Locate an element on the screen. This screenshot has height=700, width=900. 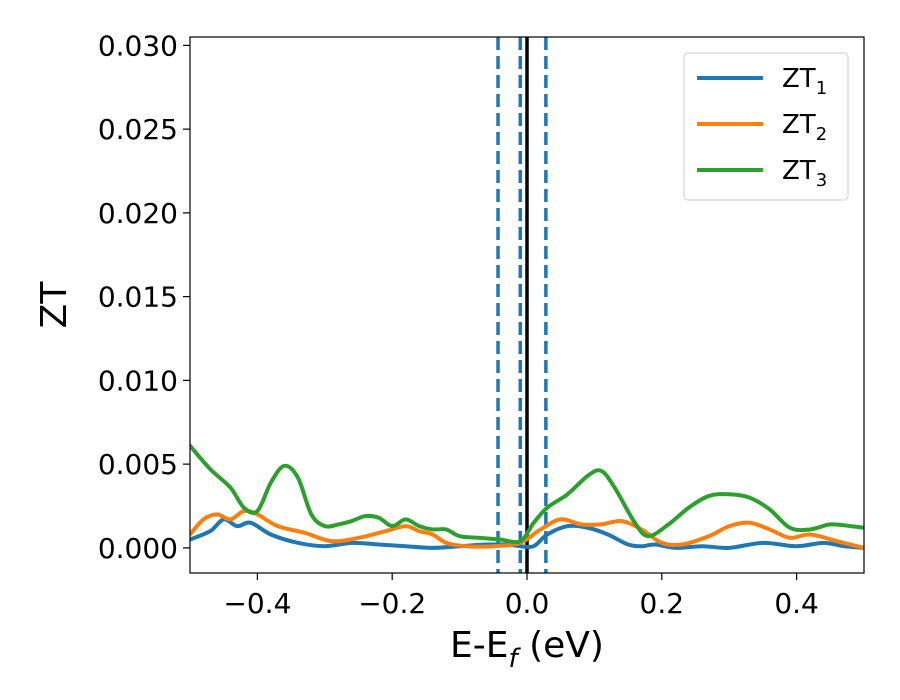
x-axis-label-unit: (eV) is located at coordinates (561, 645).